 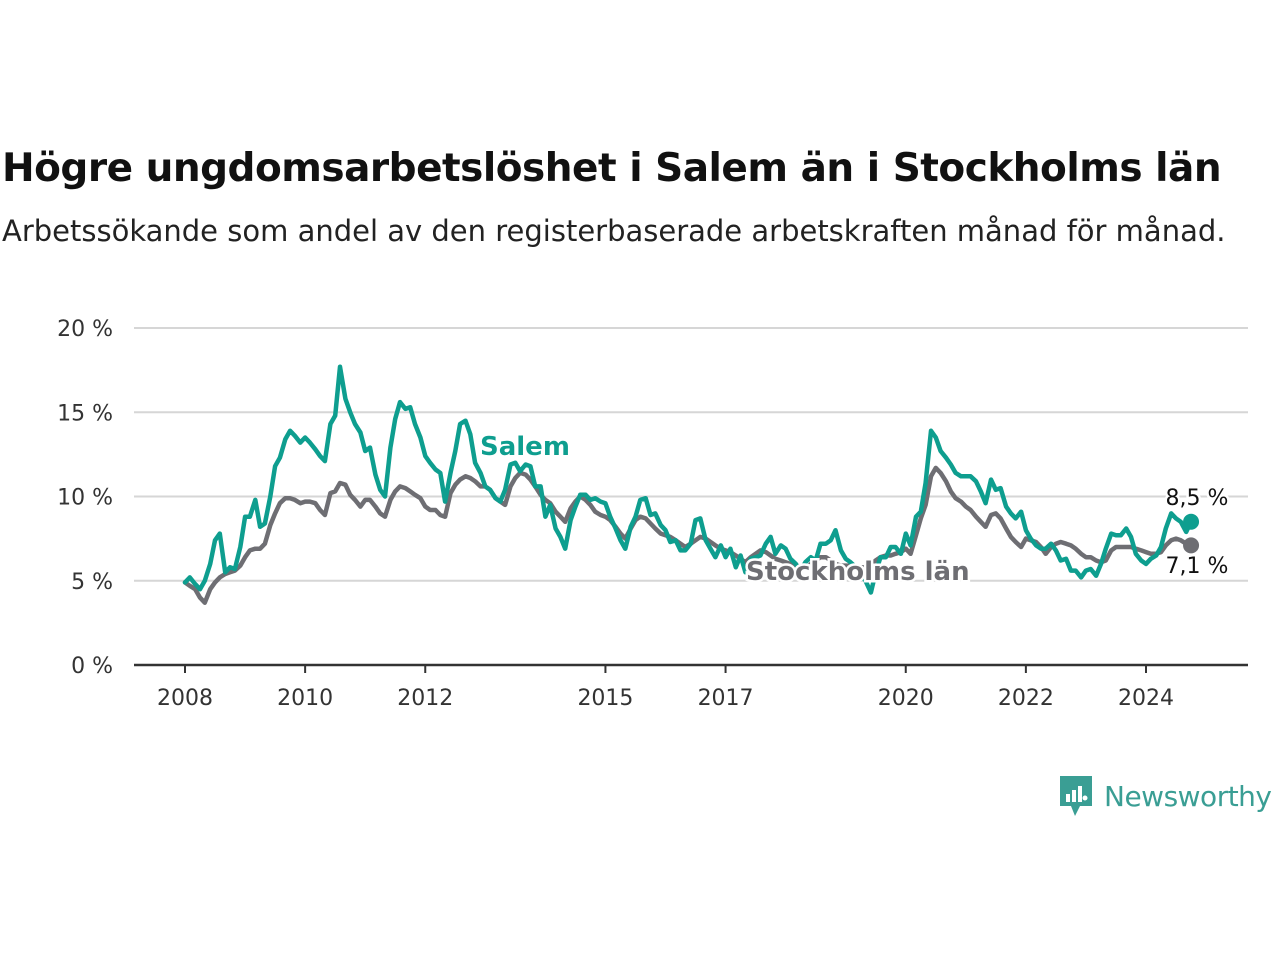 What do you see at coordinates (1197, 498) in the screenshot?
I see `end-value-salem: 8,5 %` at bounding box center [1197, 498].